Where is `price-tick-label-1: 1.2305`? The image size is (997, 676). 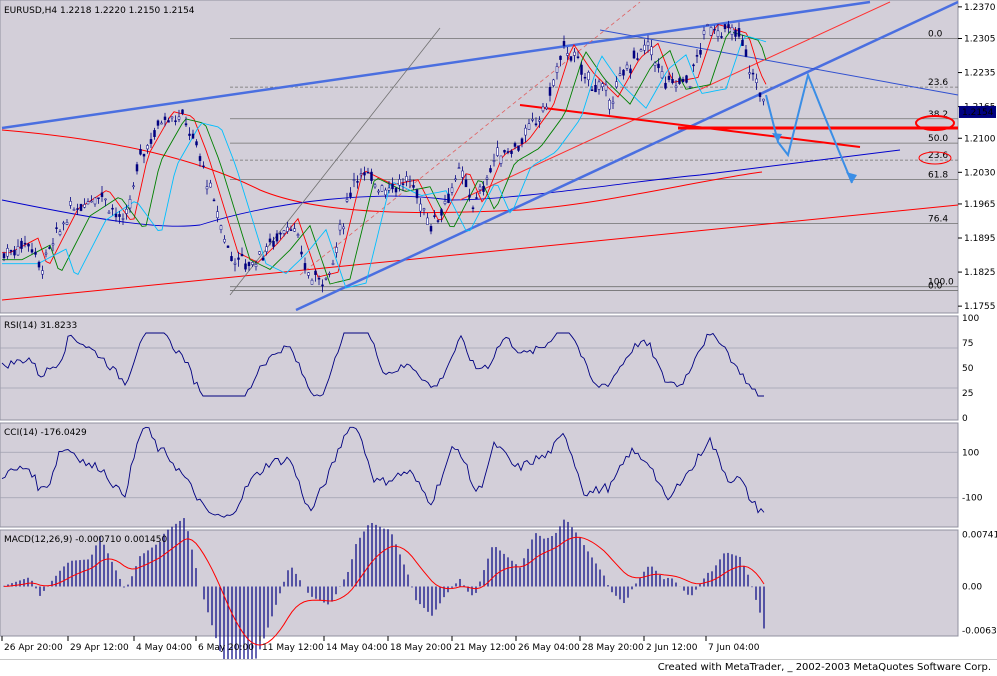
price-tick-label-1: 1.2305 is located at coordinates (980, 39).